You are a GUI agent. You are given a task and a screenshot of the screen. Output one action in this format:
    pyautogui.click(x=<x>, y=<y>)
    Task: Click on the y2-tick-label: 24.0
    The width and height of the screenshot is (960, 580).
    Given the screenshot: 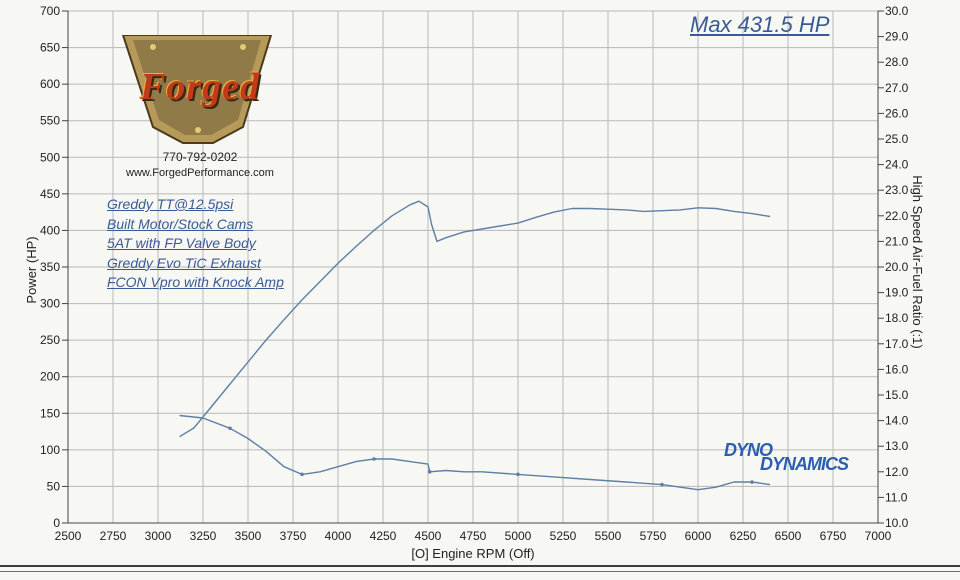 What is the action you would take?
    pyautogui.click(x=897, y=165)
    